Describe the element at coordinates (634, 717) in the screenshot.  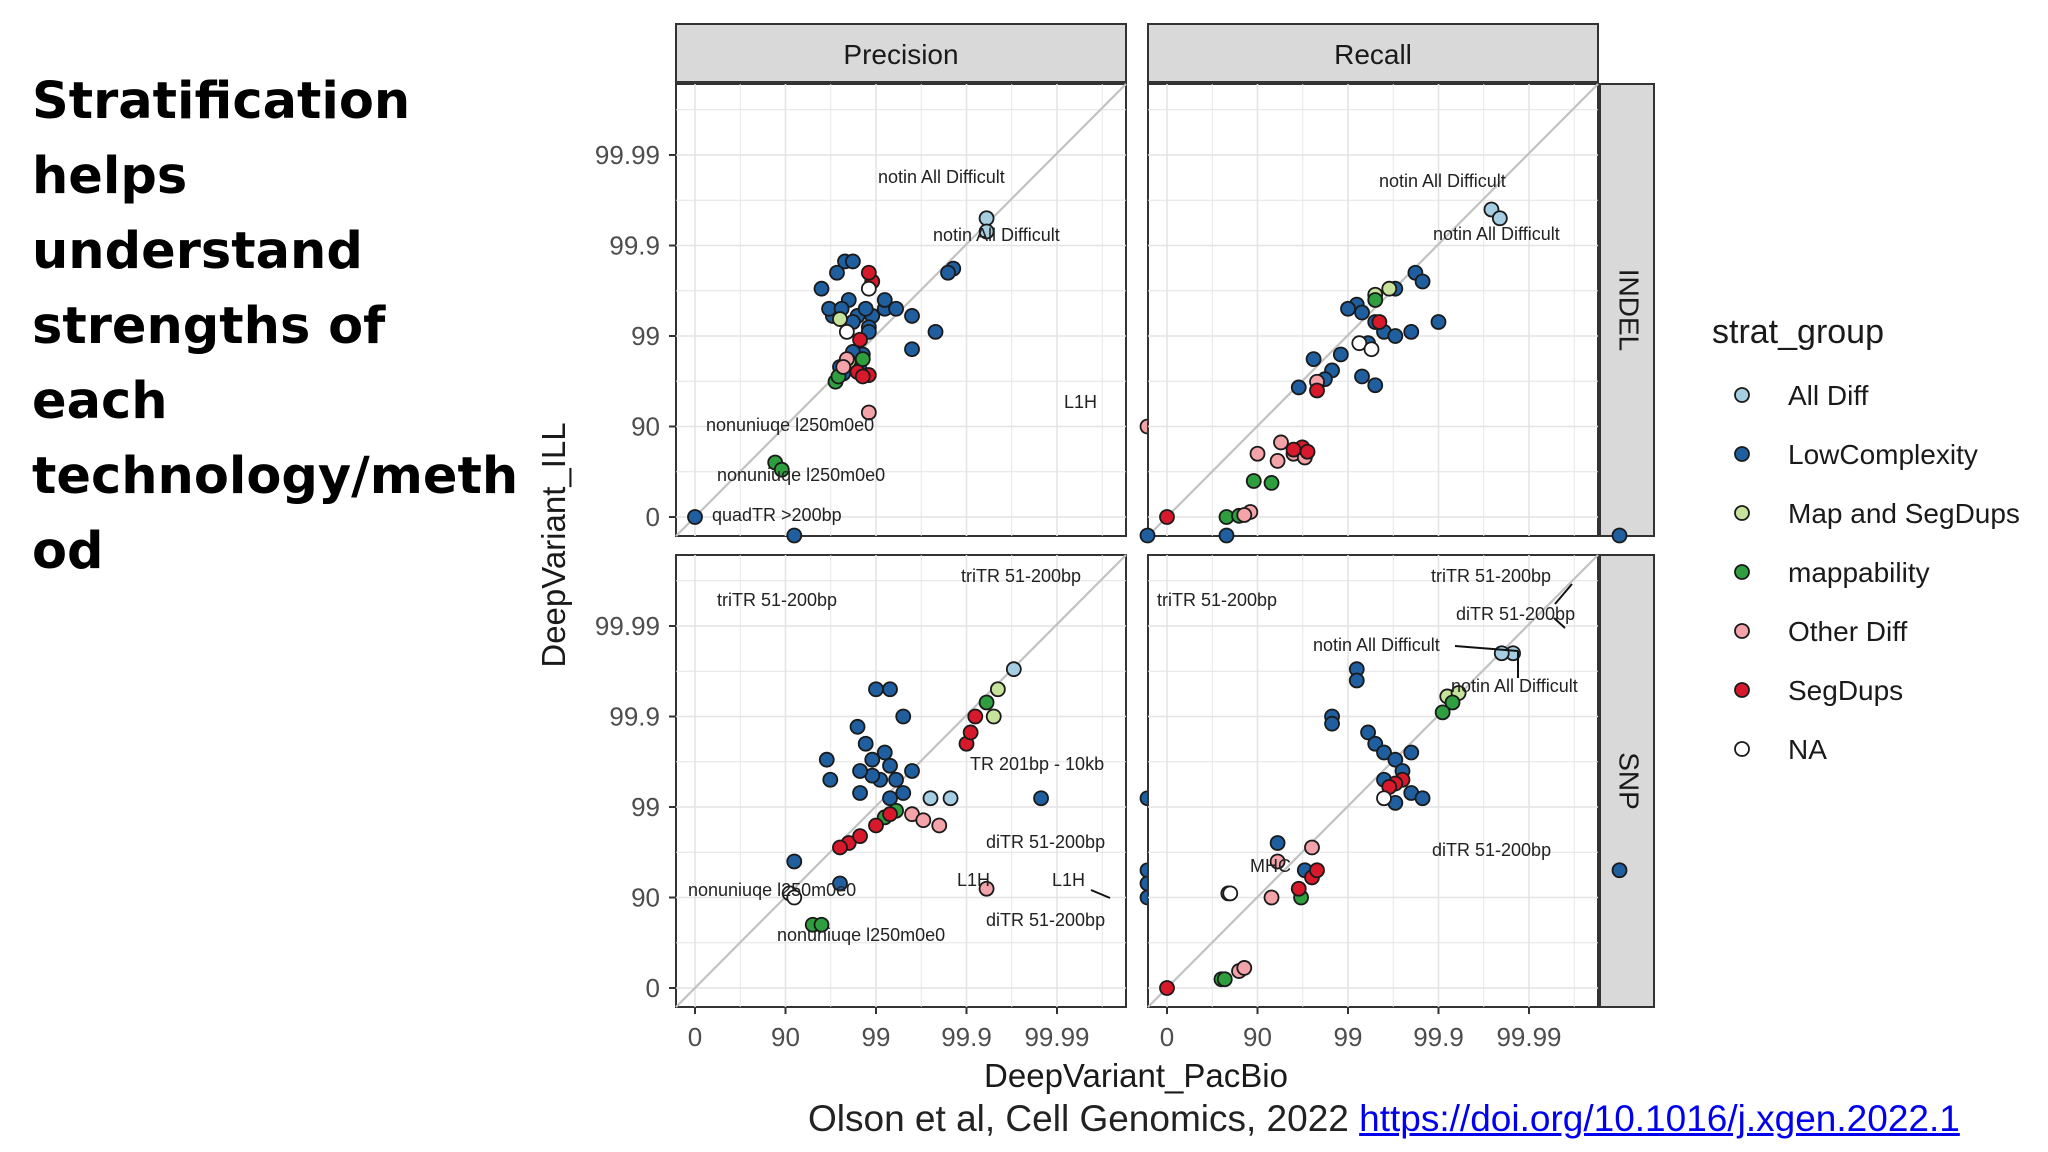
I see `y-tick-label: 99.9` at that location.